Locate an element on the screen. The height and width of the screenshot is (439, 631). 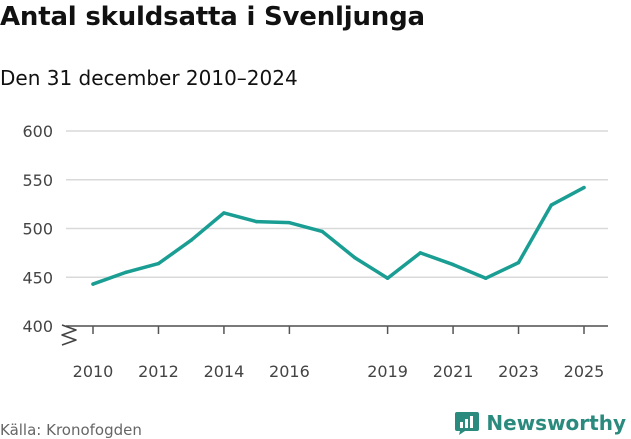
x-tick-label: 2019 is located at coordinates (387, 371).